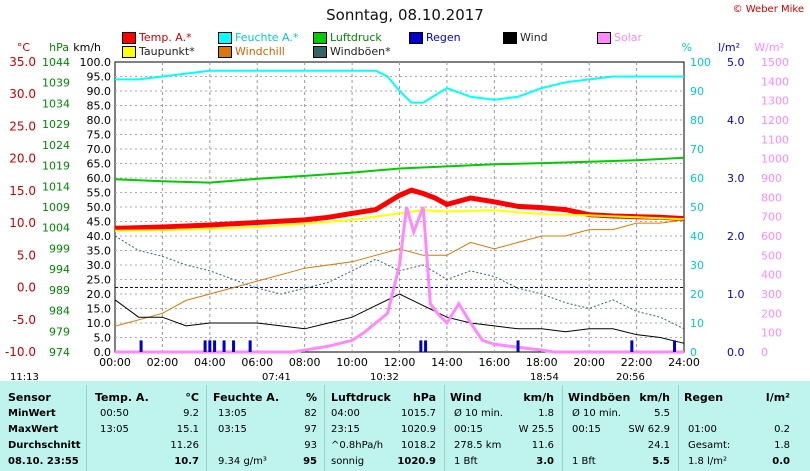  Describe the element at coordinates (352, 51) in the screenshot. I see `legend-item: Windböen*` at that location.